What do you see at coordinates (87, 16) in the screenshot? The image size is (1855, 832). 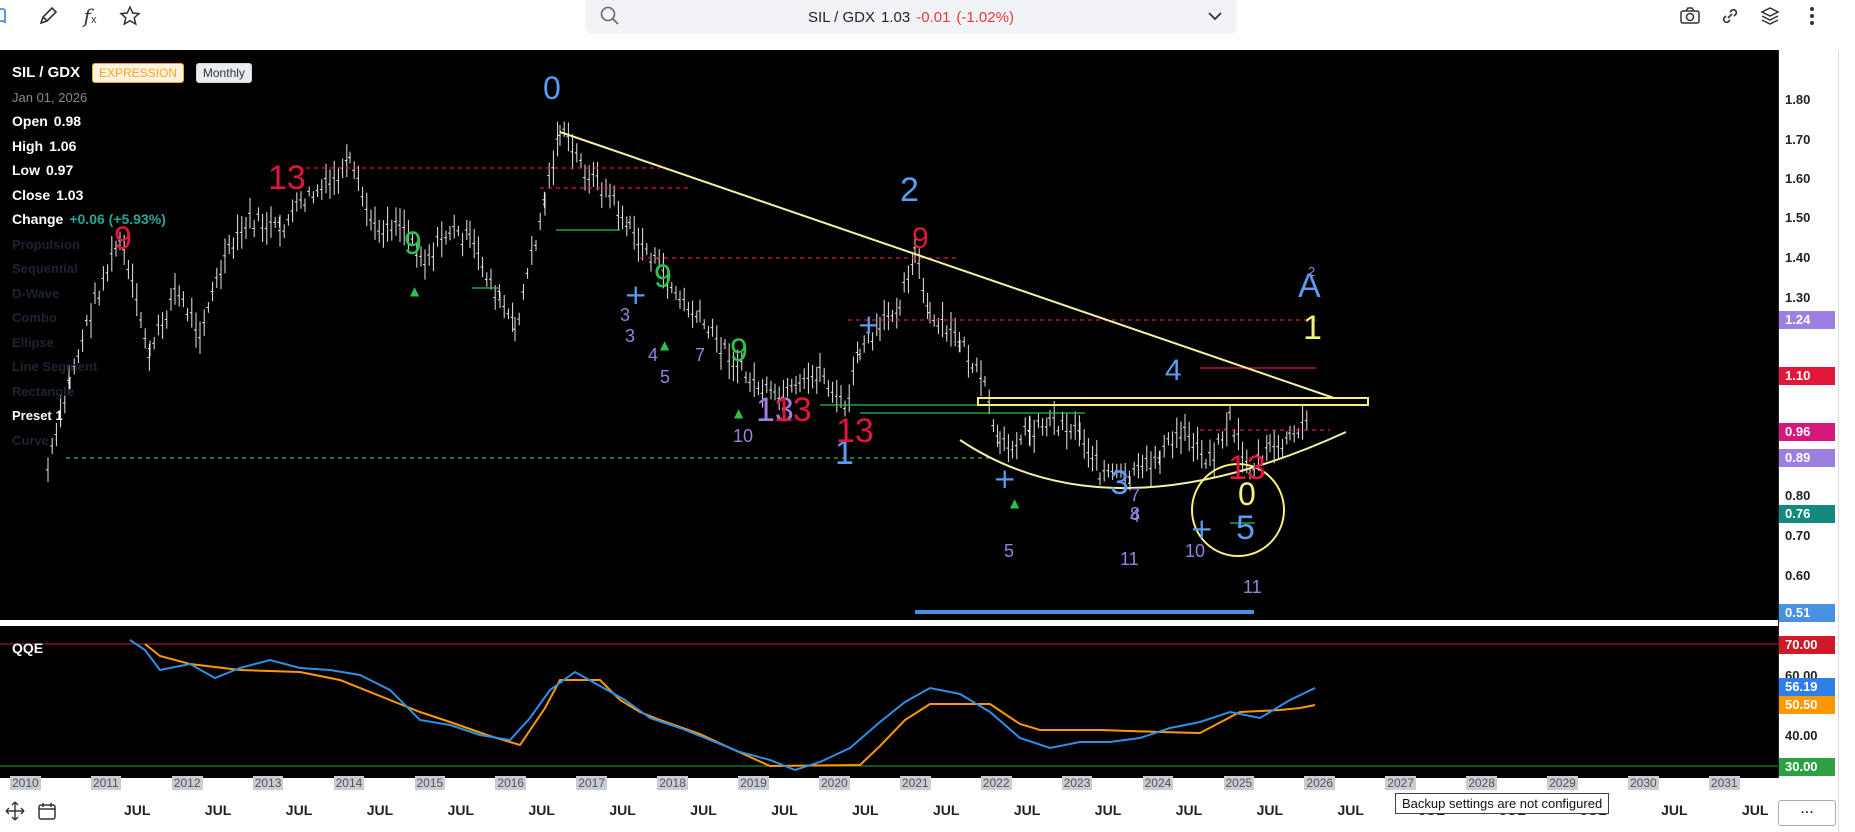 I see `function-glyph: f` at bounding box center [87, 16].